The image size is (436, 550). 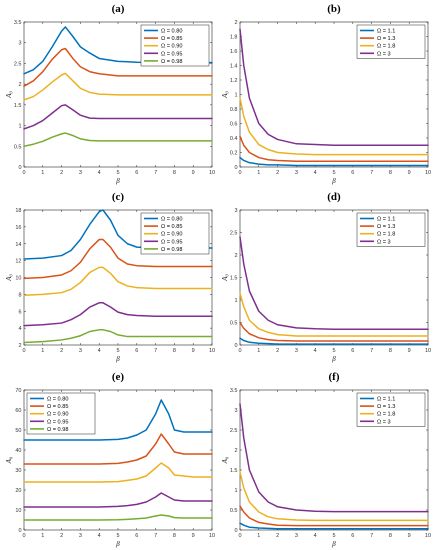 What do you see at coordinates (18, 262) in the screenshot?
I see `y-tick-label: 12` at bounding box center [18, 262].